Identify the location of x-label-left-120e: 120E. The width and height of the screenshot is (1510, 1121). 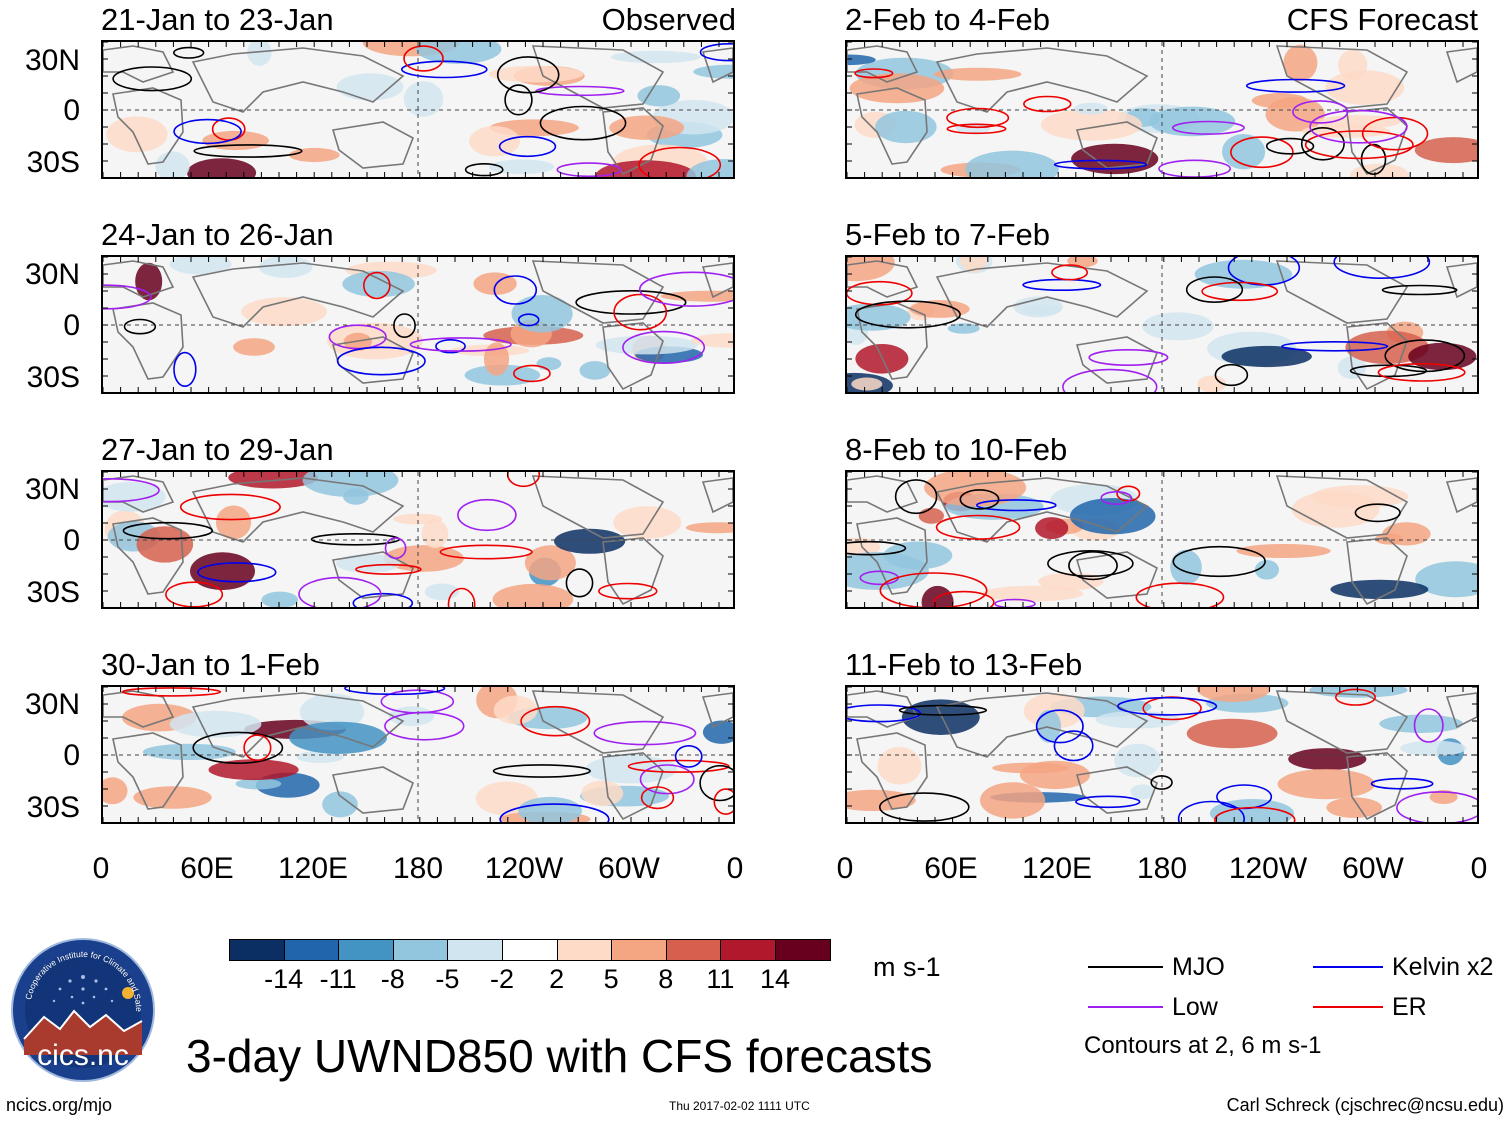
(313, 868).